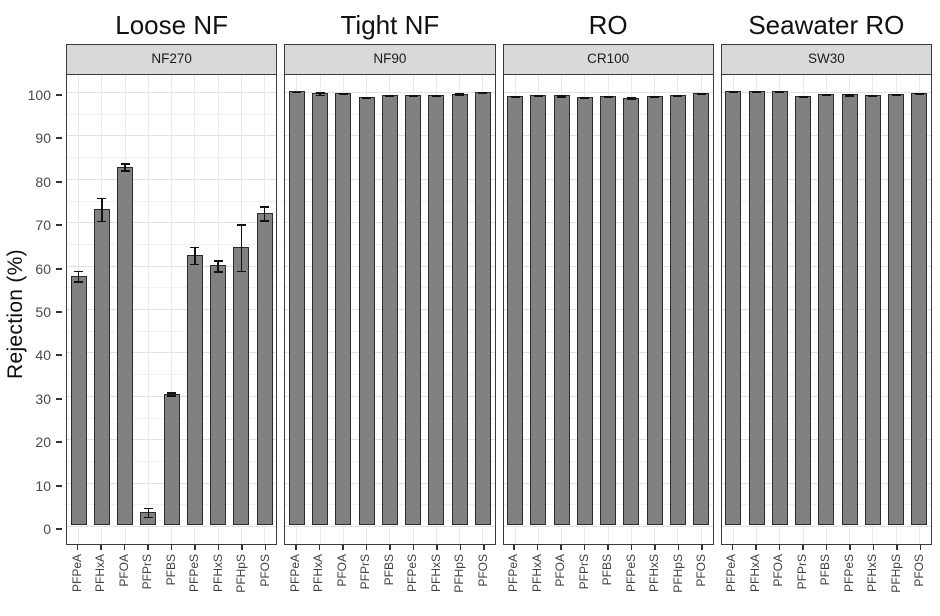 This screenshot has width=940, height=616. Describe the element at coordinates (32, 313) in the screenshot. I see `y-axis: 0 10 20 30 40 50 60 70 80 90 100` at that location.